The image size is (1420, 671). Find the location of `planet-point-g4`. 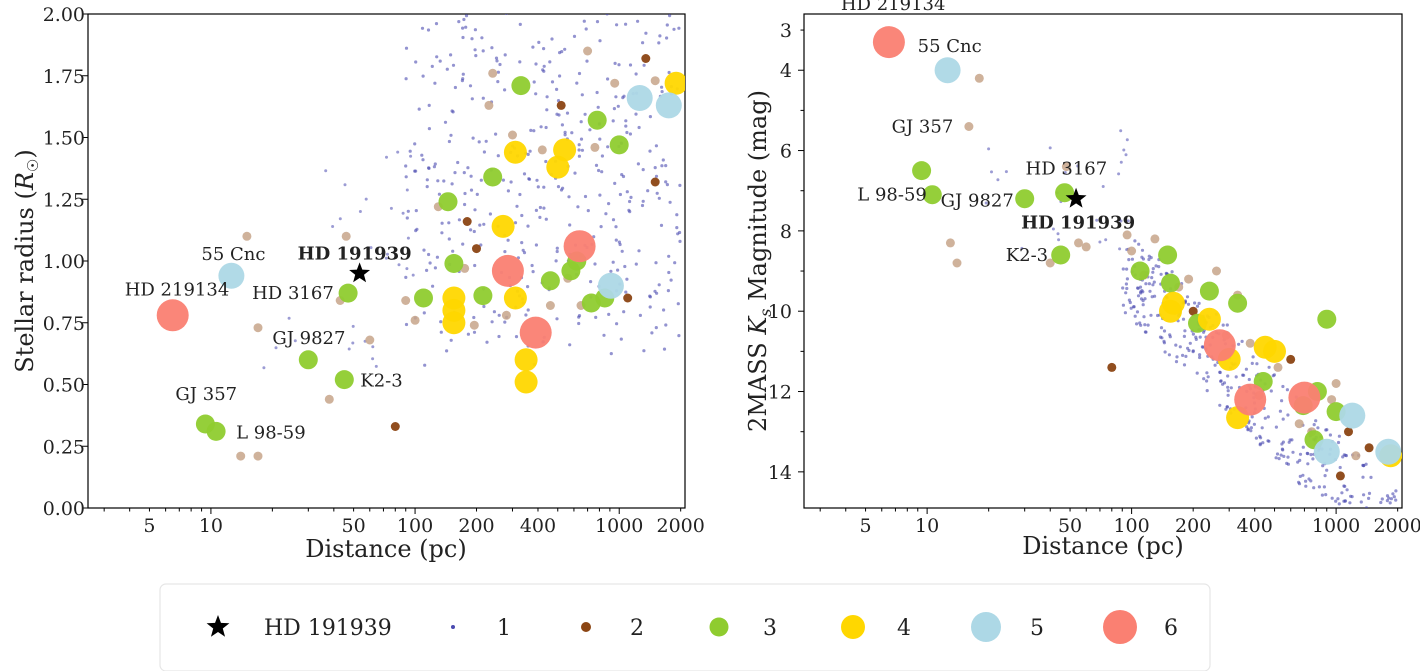

planet-point-g4 is located at coordinates (1209, 319).